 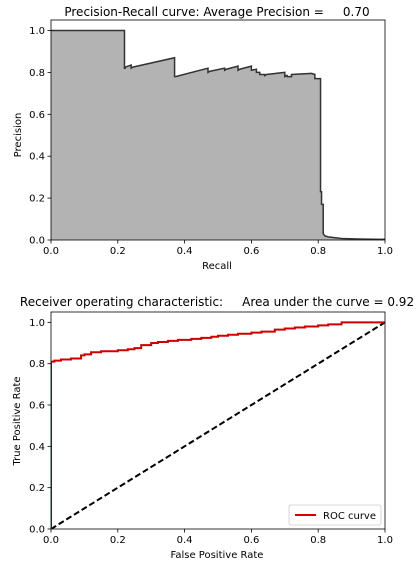 I want to click on pr-y-tick-label: 0.4, so click(x=37, y=157).